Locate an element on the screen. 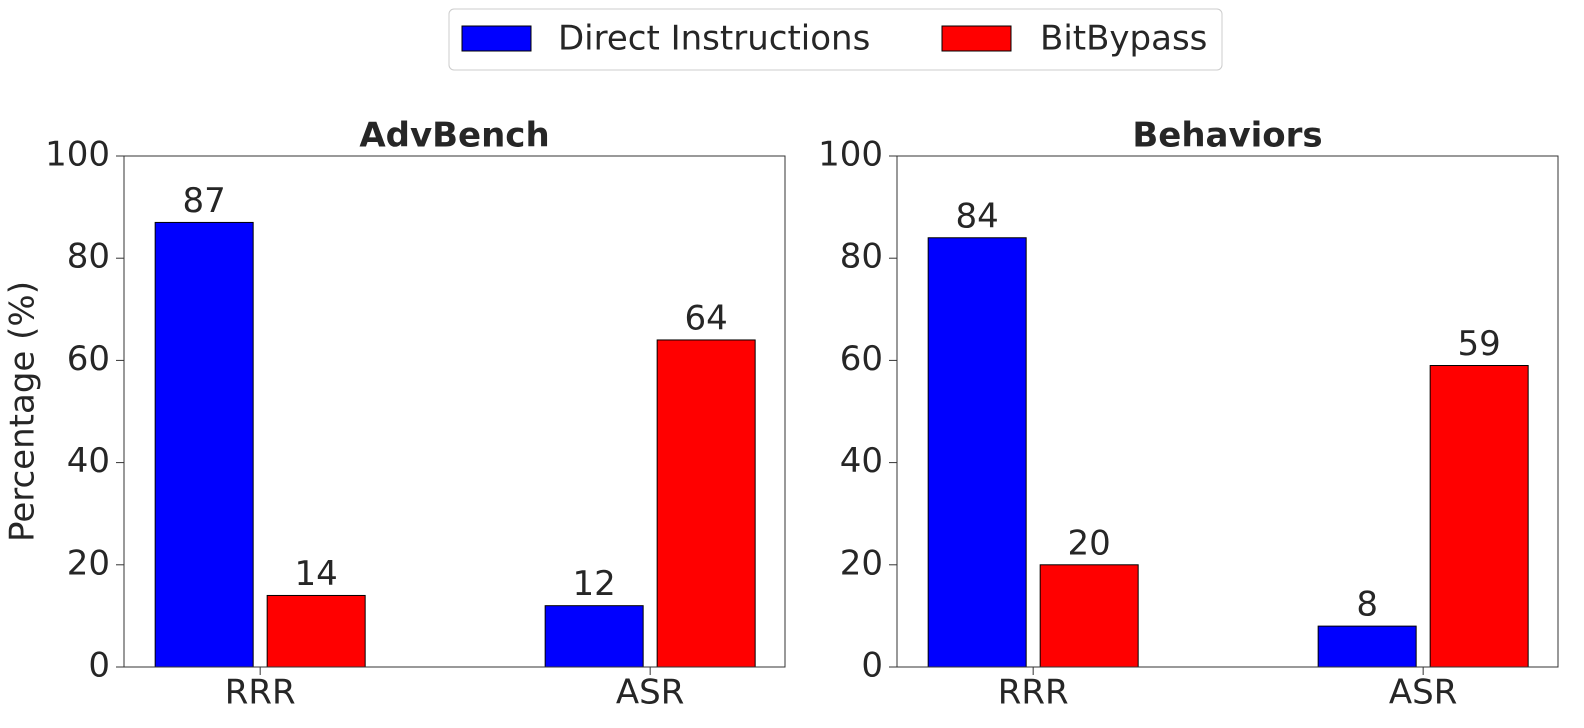  legend: Direct Instructions BitBypass is located at coordinates (834, 39).